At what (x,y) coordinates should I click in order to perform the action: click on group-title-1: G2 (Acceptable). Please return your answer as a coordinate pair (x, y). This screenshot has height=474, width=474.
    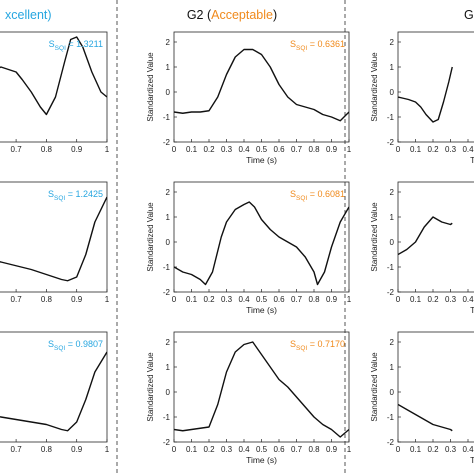
    Looking at the image, I should click on (232, 15).